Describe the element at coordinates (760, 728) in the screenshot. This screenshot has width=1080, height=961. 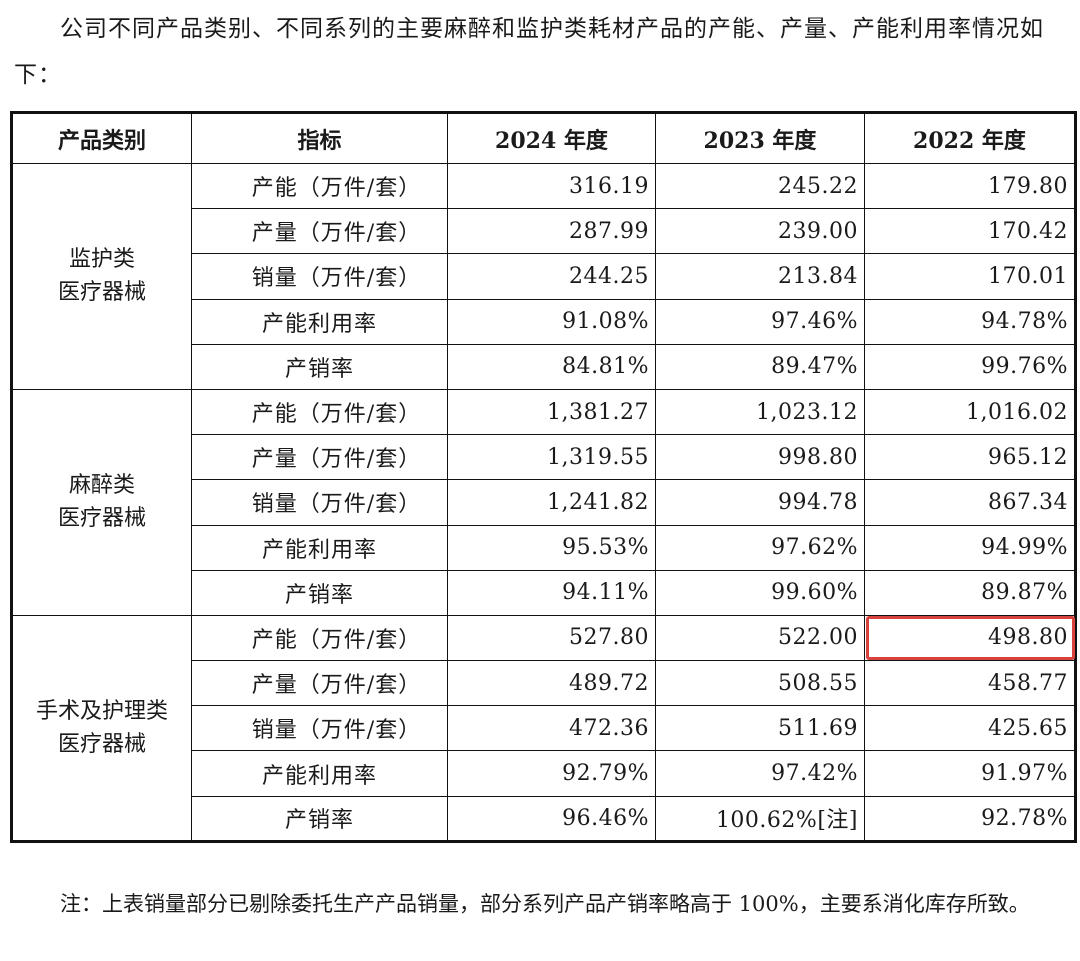
I see `value-2023: 511.69` at that location.